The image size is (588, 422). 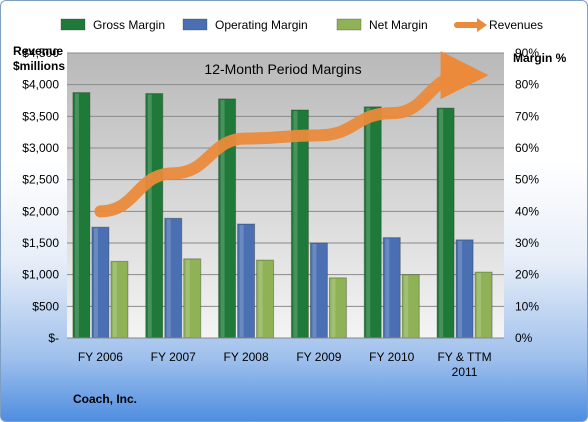 I want to click on right-tick-label: 60%, so click(x=527, y=148).